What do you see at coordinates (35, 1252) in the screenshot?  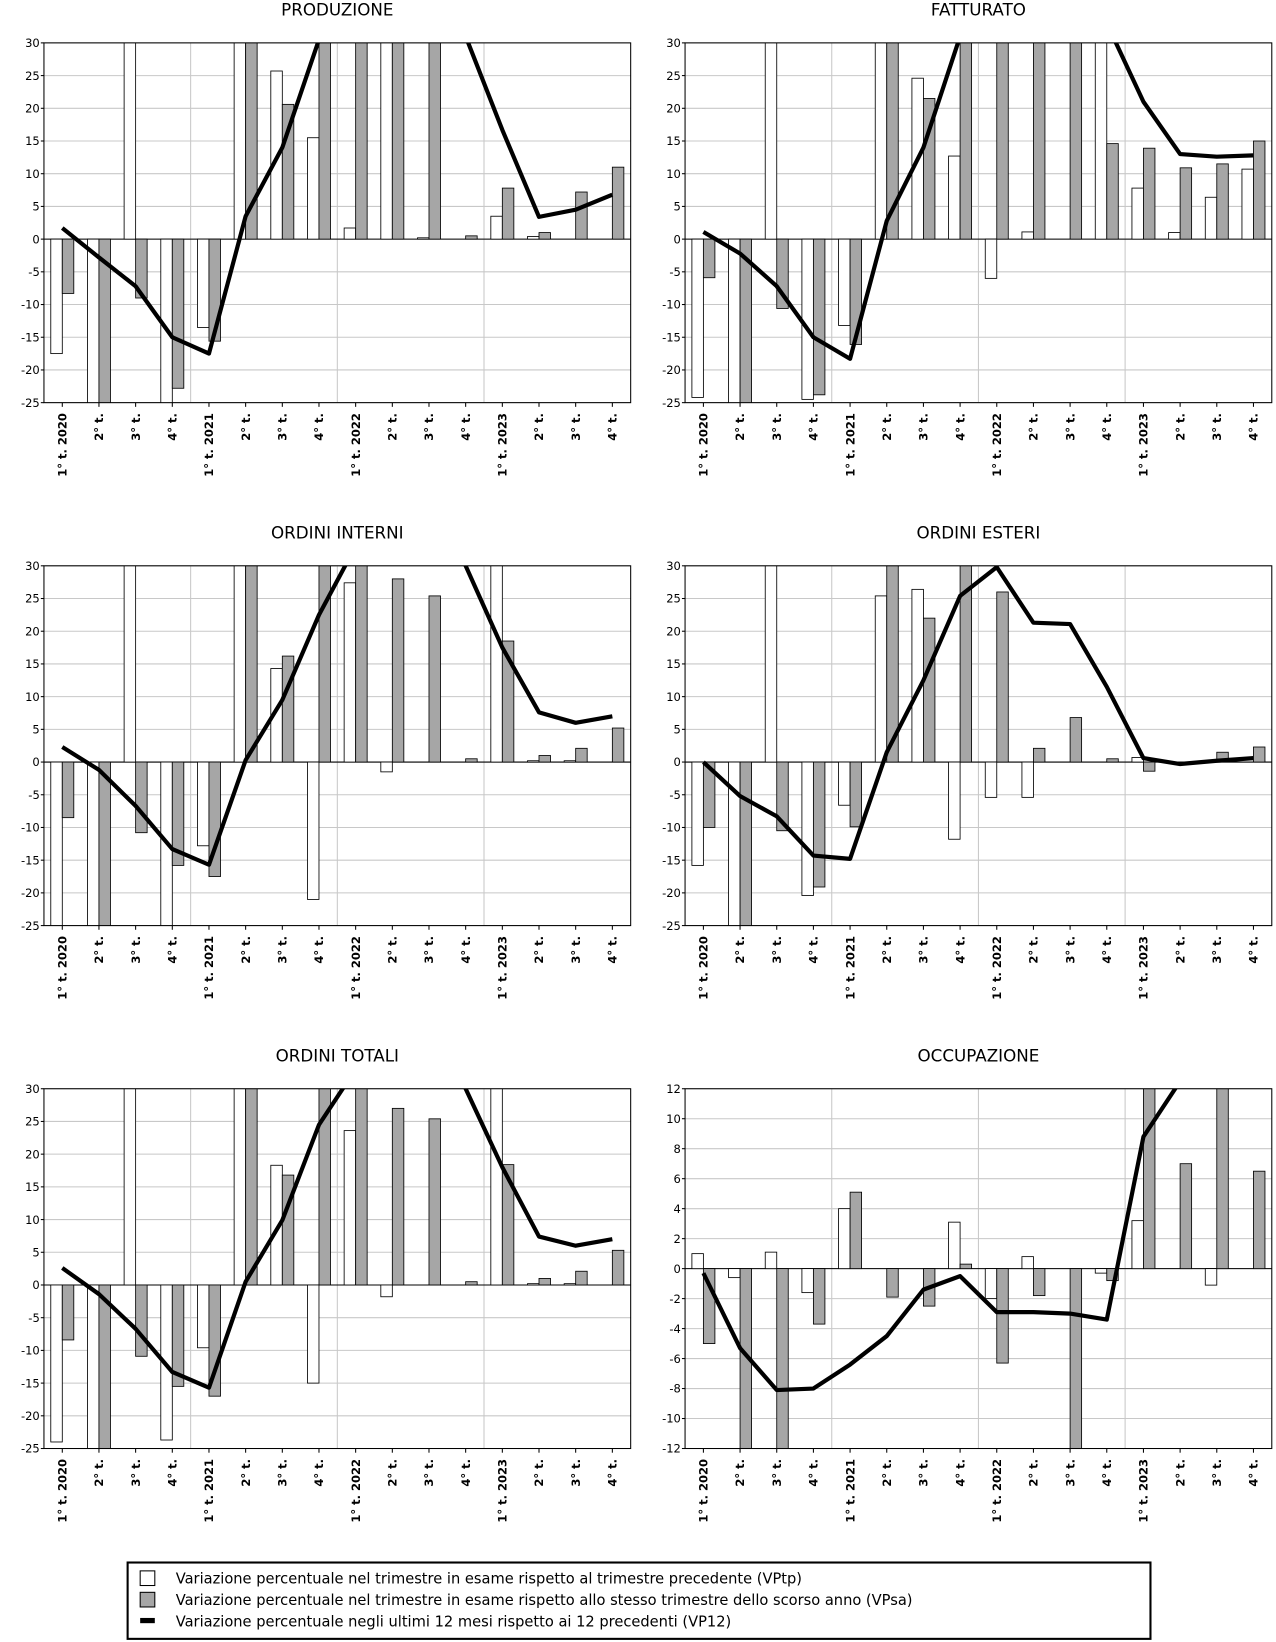 I see `y-tick-label: 5` at bounding box center [35, 1252].